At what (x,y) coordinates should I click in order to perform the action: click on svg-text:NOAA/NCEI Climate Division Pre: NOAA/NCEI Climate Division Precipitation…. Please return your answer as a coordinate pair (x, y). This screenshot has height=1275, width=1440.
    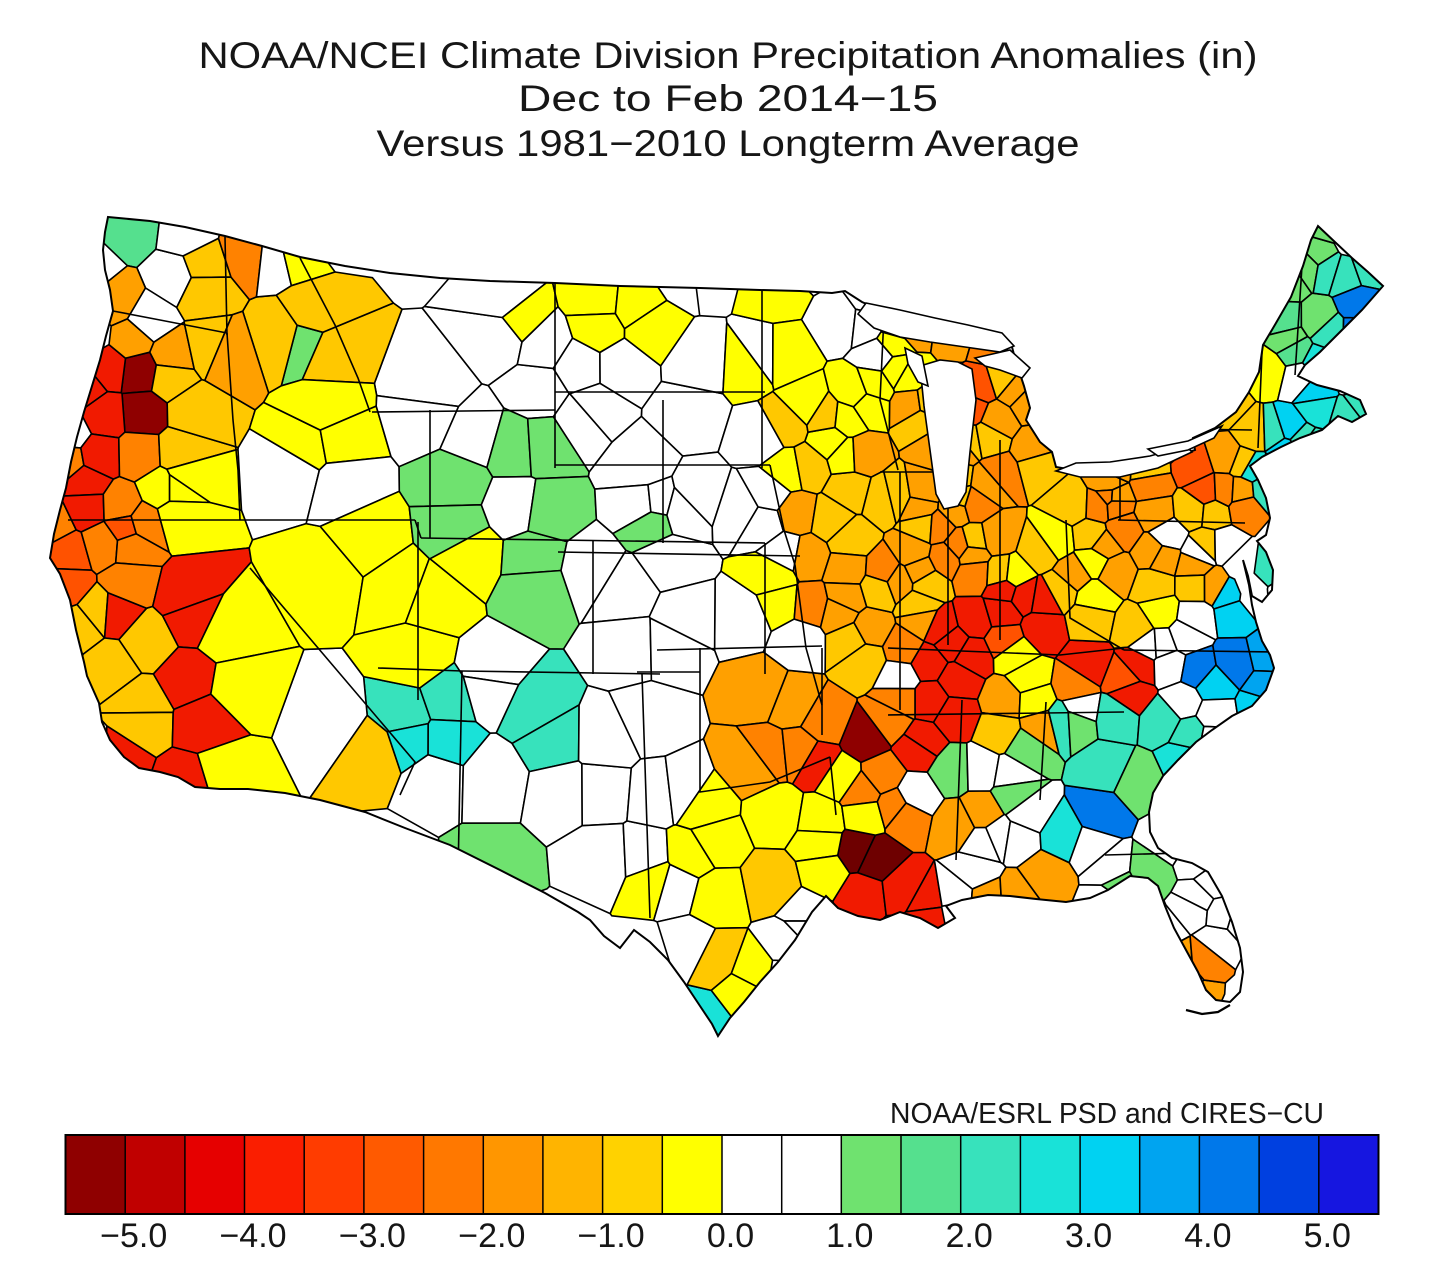
    Looking at the image, I should click on (728, 55).